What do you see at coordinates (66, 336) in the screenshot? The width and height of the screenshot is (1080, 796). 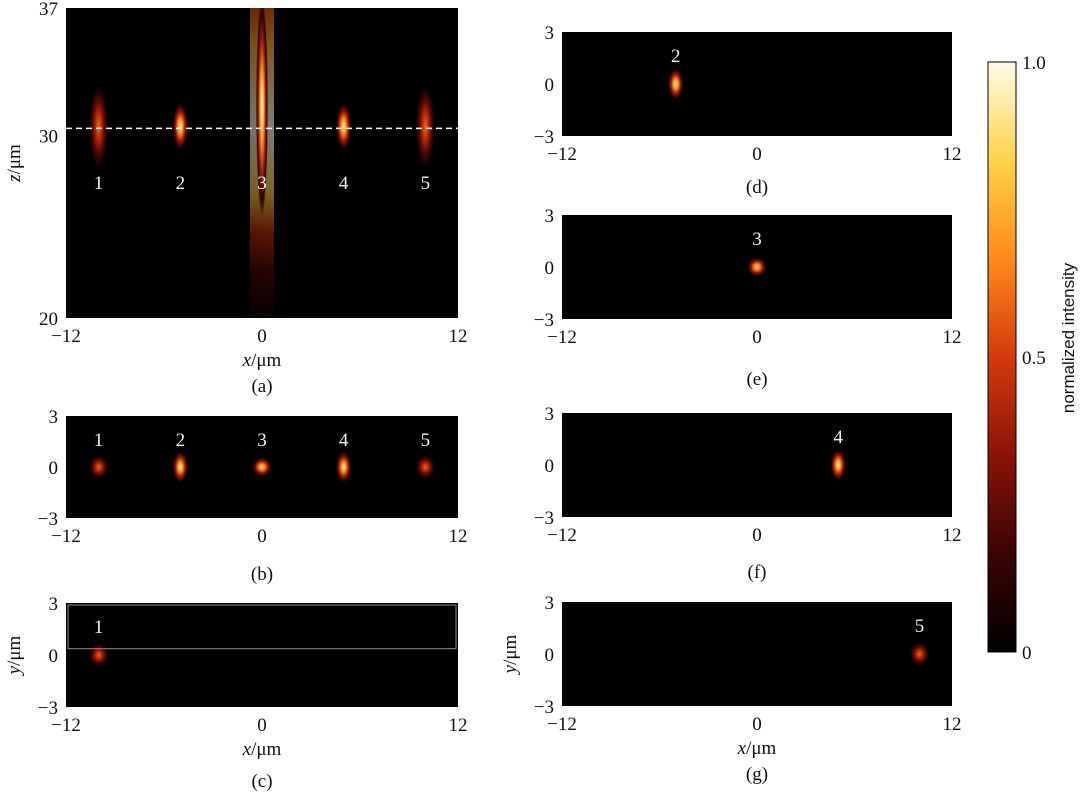 I see `xtick-a-0: −12` at bounding box center [66, 336].